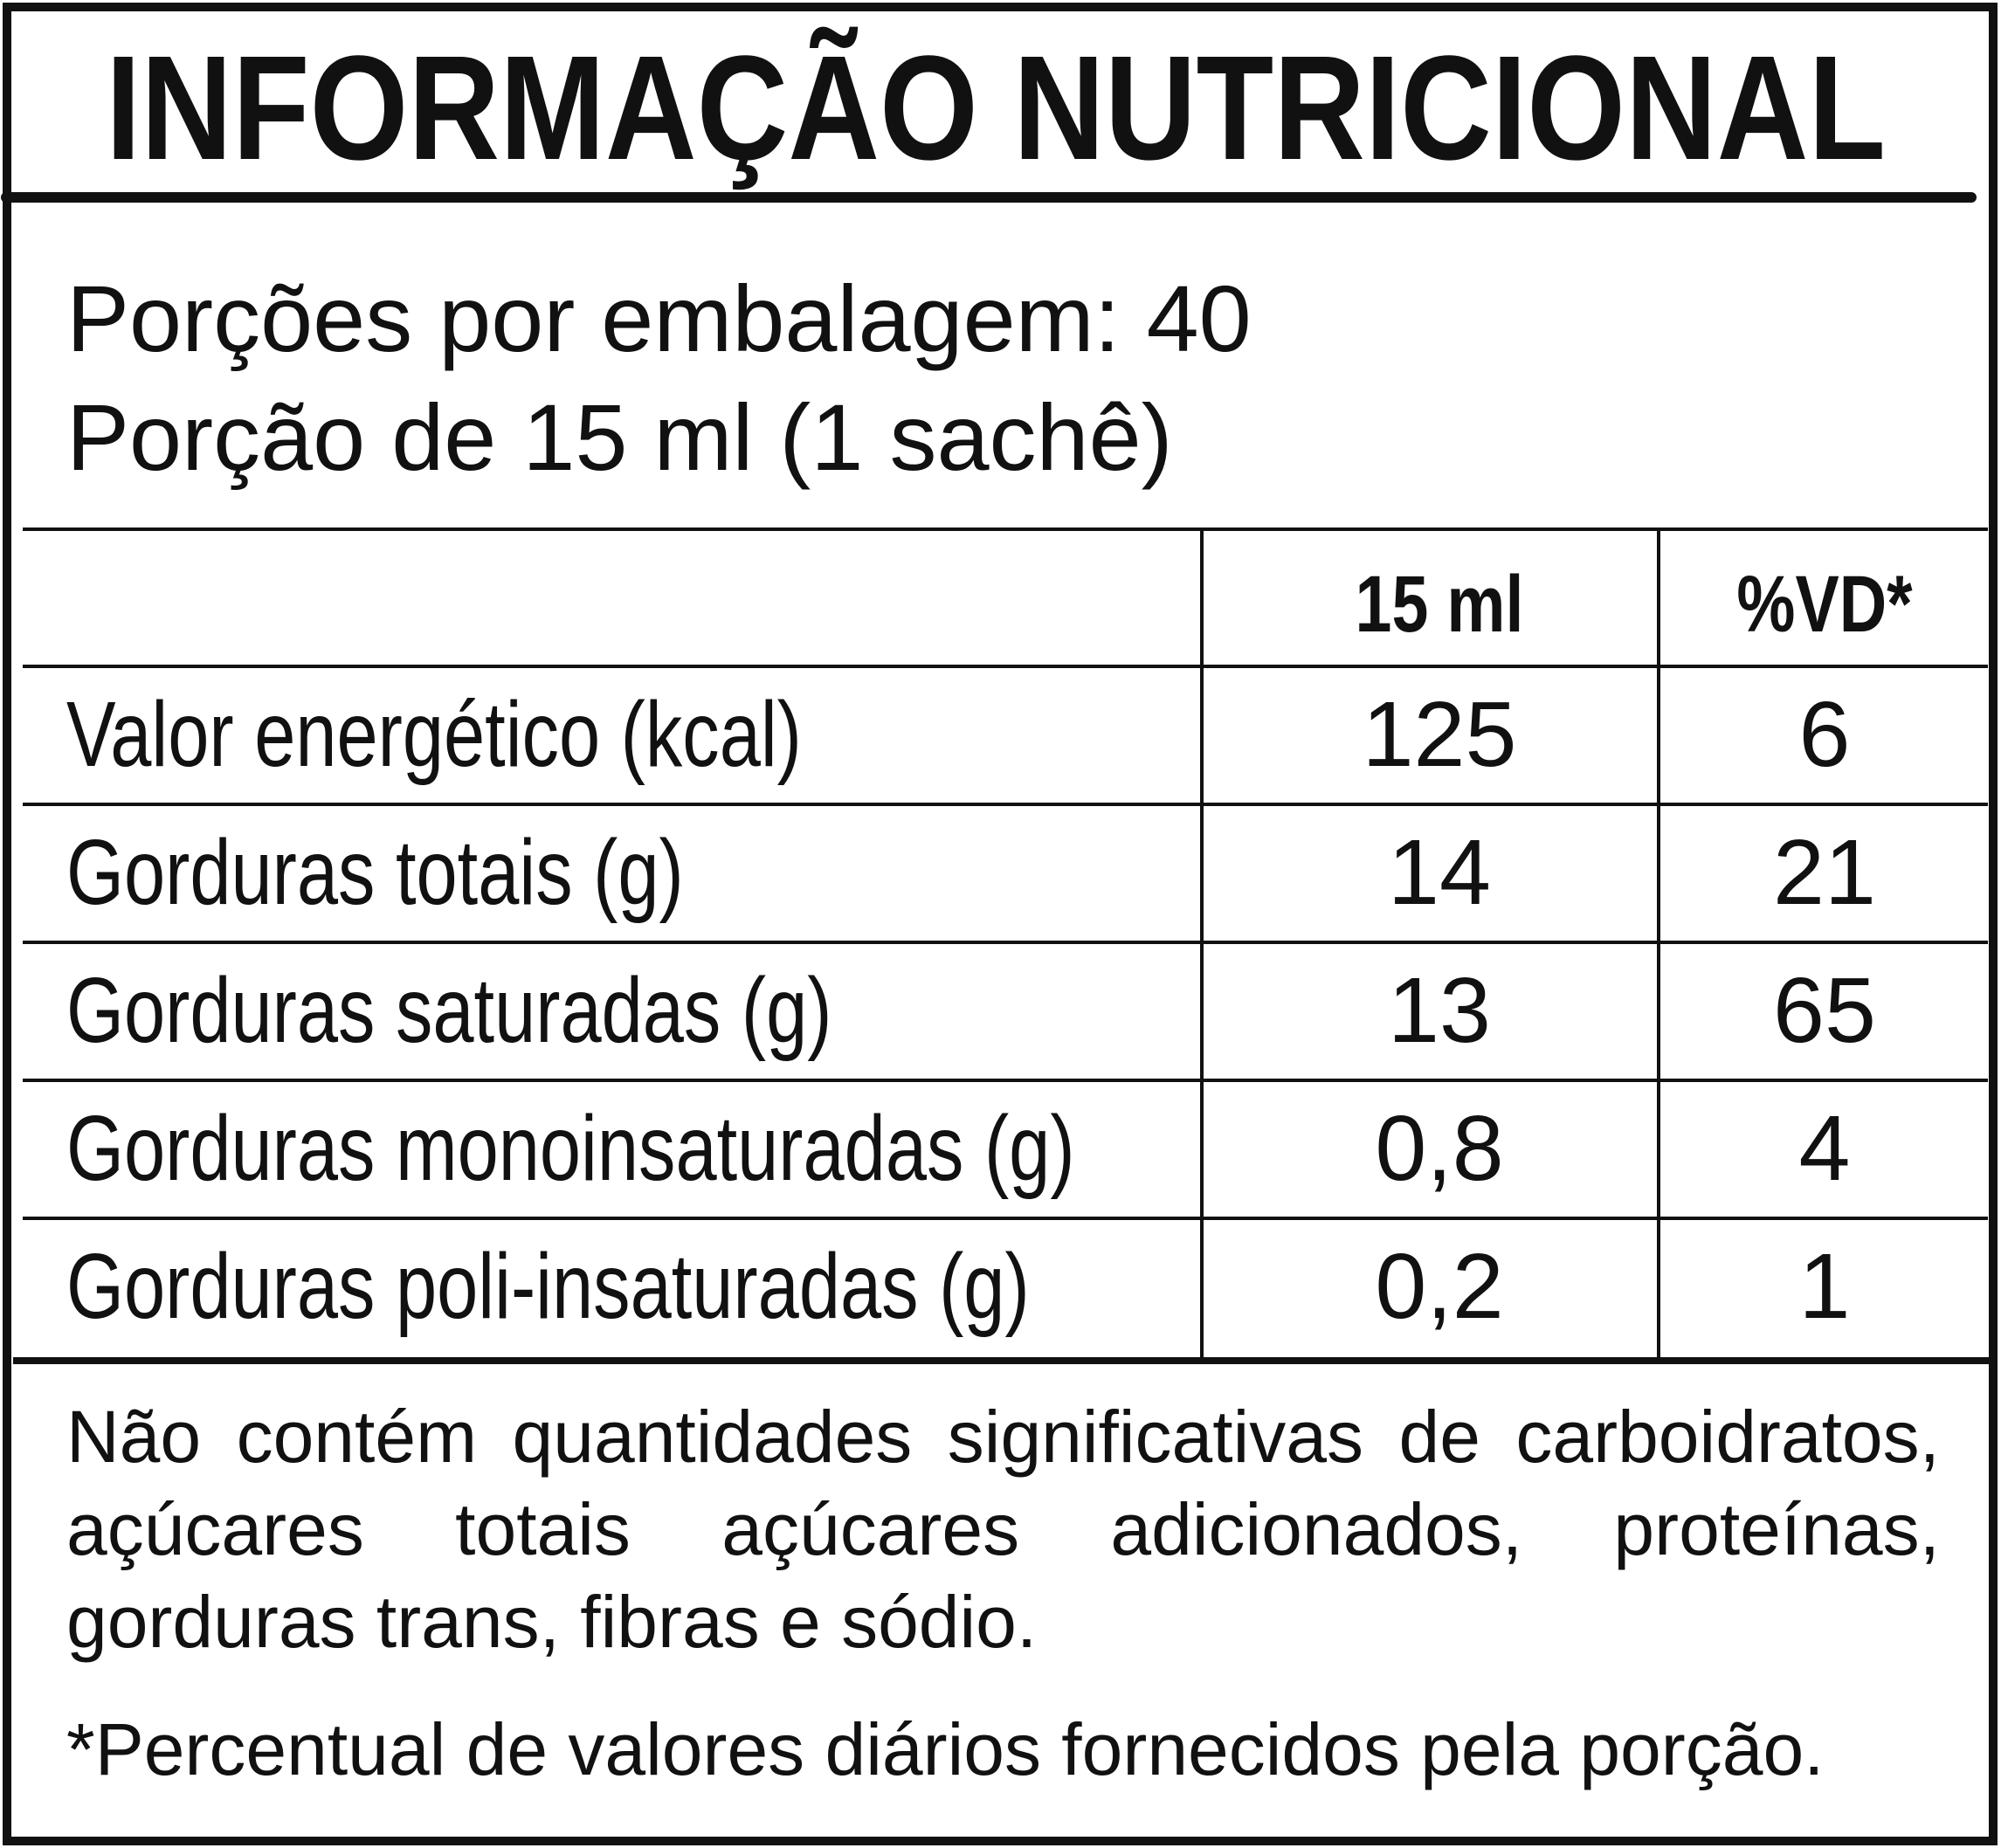 The image size is (2001, 1848). Describe the element at coordinates (448, 1011) in the screenshot. I see `row-label: Gorduras saturadas (g)` at that location.